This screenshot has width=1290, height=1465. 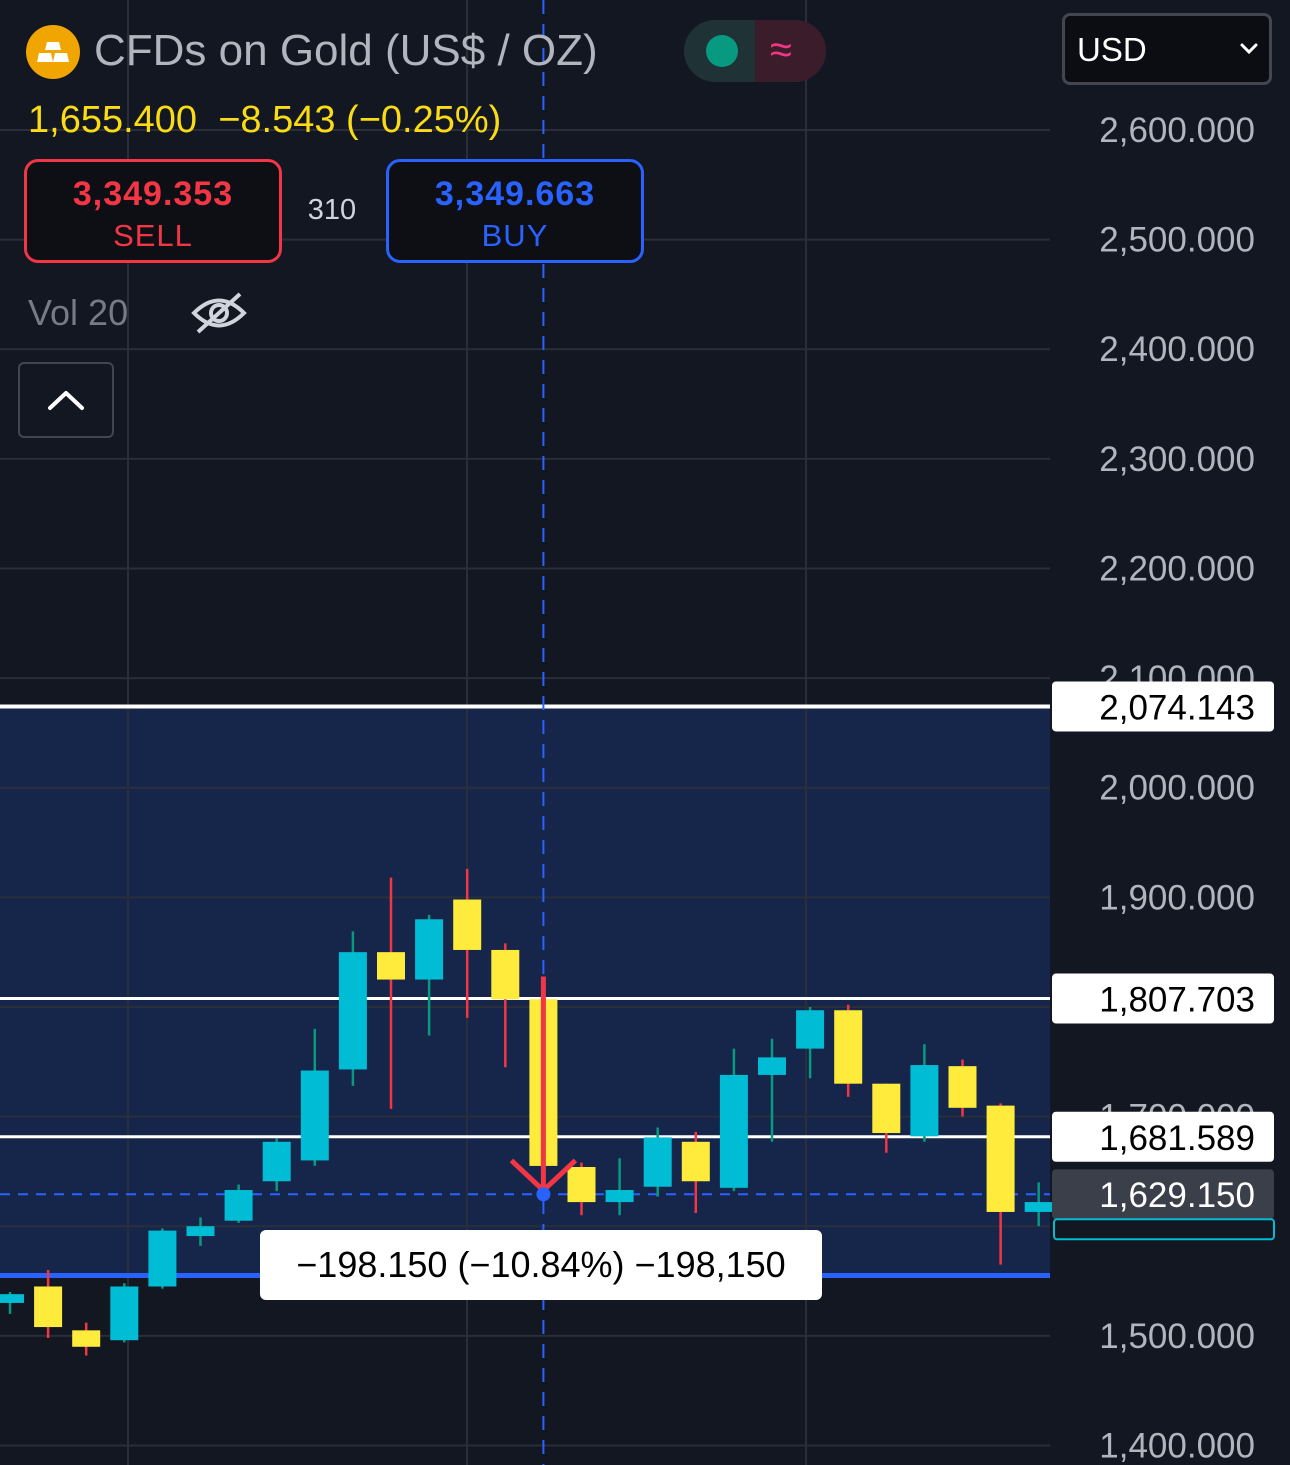 What do you see at coordinates (1177, 568) in the screenshot?
I see `y-tick-label: 2,200.000` at bounding box center [1177, 568].